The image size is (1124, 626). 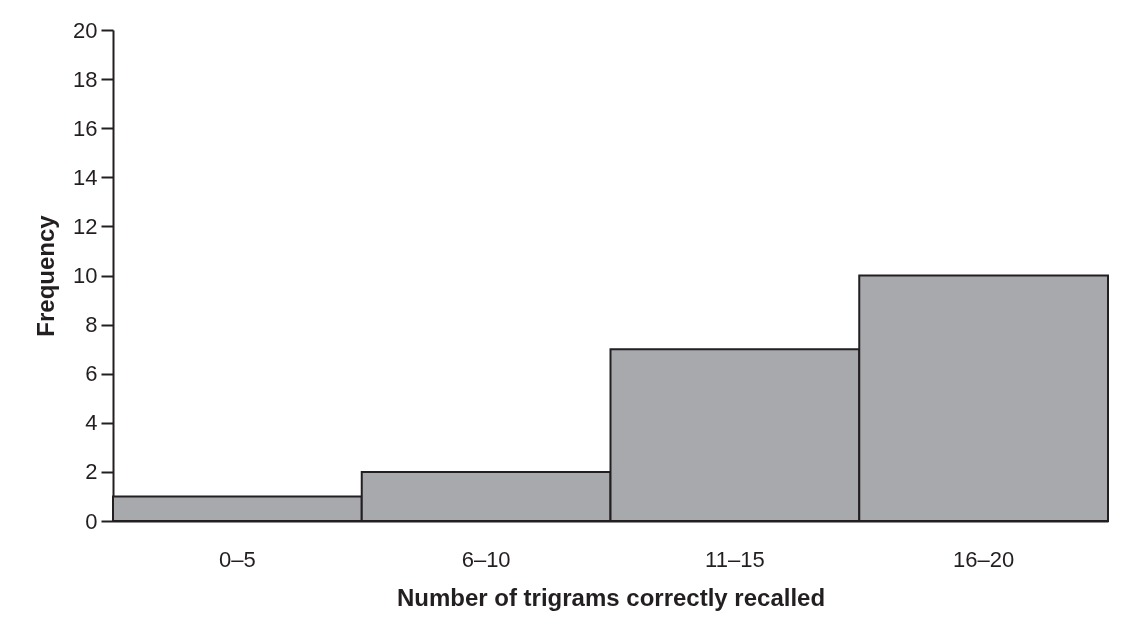 What do you see at coordinates (984, 559) in the screenshot?
I see `x-tick-label: 16–20` at bounding box center [984, 559].